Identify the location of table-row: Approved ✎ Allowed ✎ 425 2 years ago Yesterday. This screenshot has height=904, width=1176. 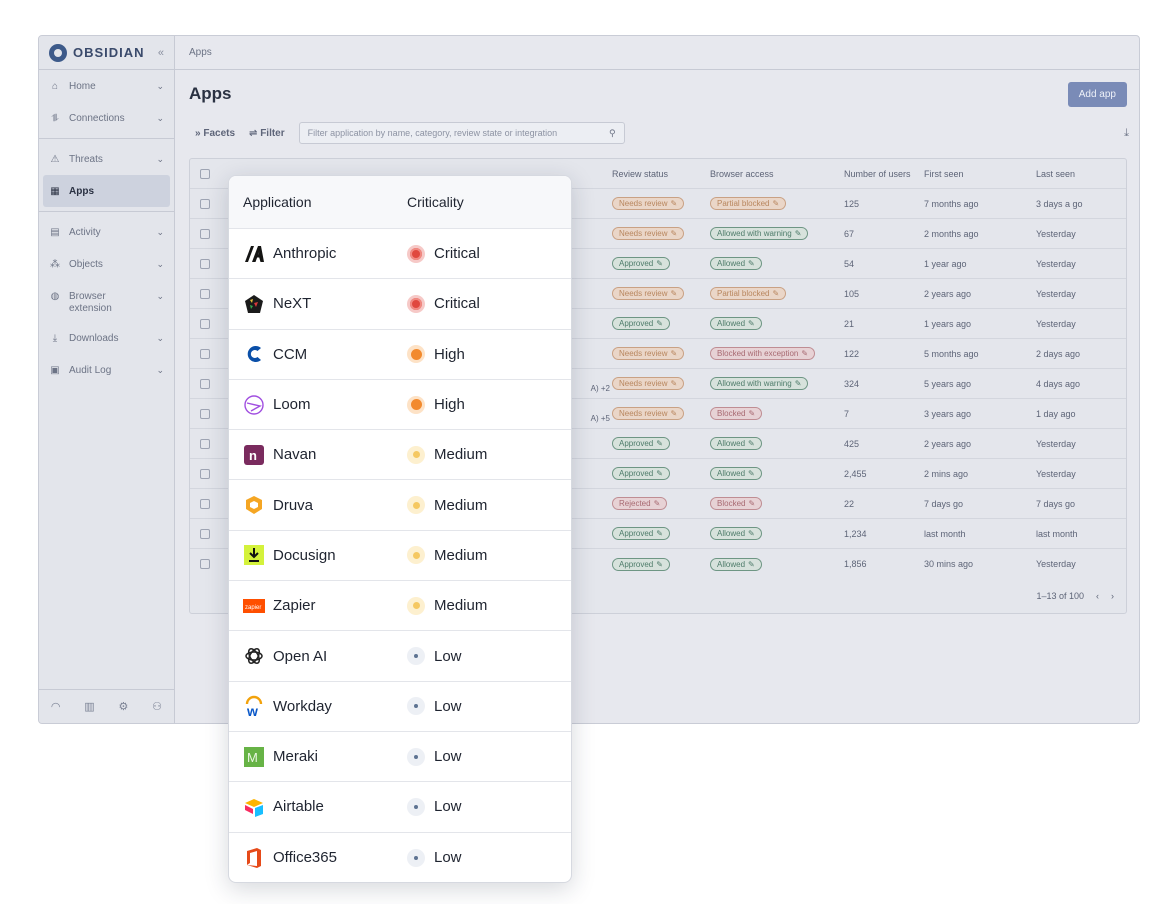
(658, 444).